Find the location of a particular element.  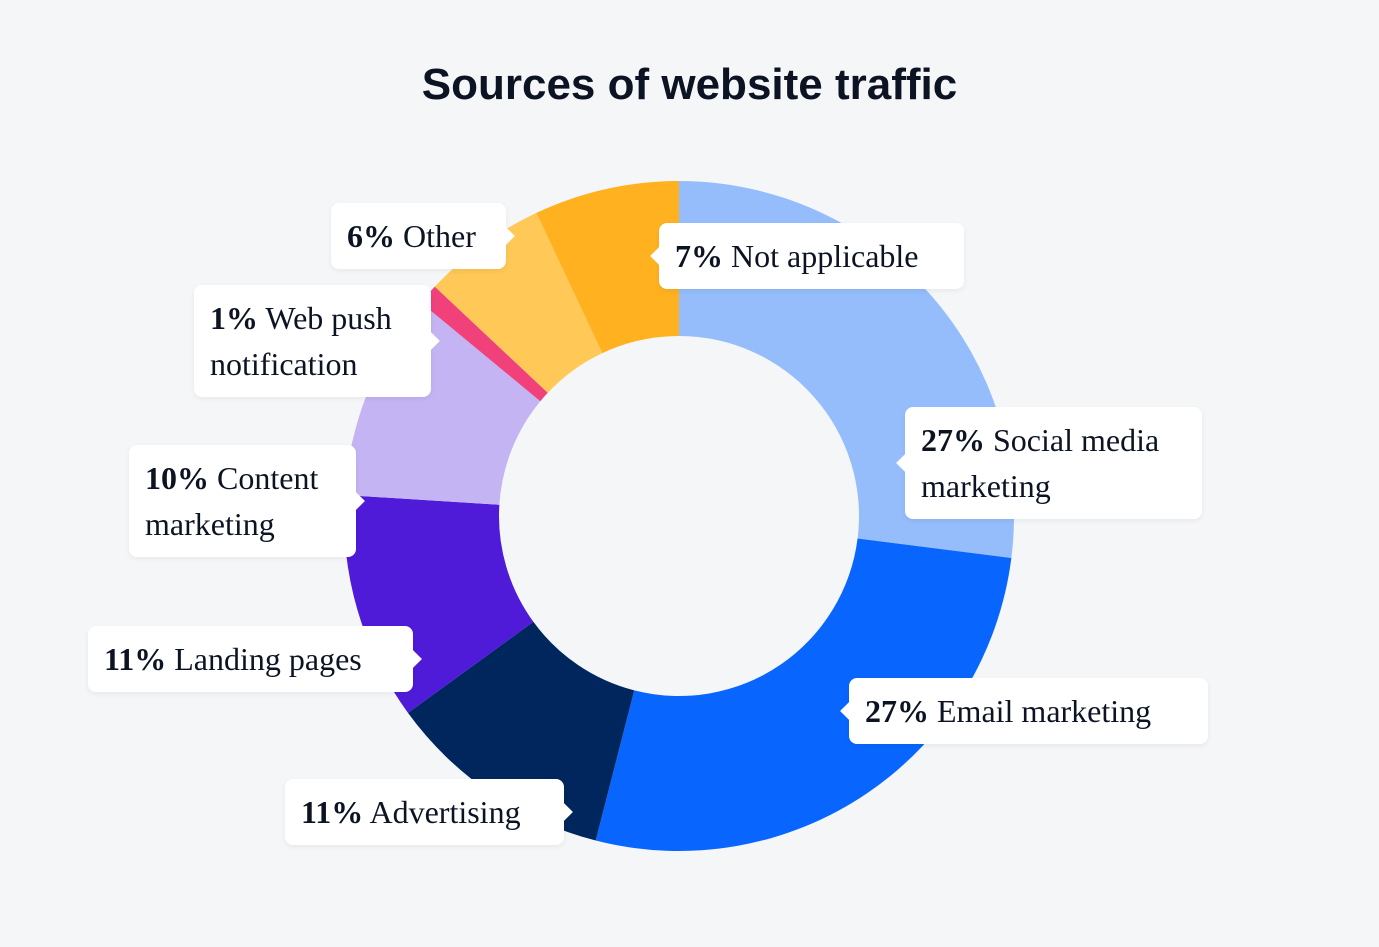

slice-label: 7% Not applicable is located at coordinates (807, 256).